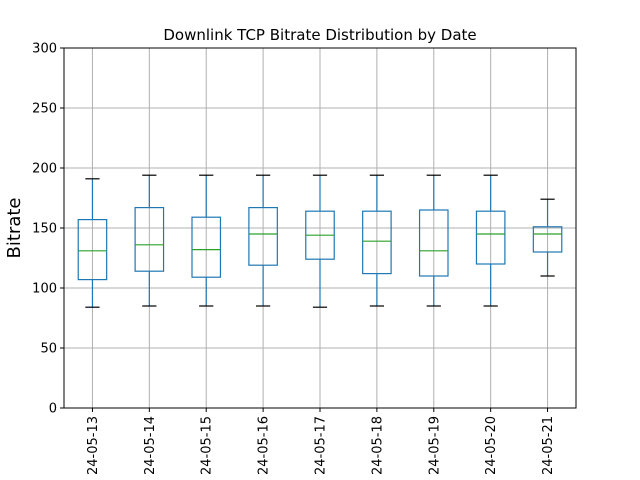  I want to click on x-tick-label: 24-05-19, so click(434, 445).